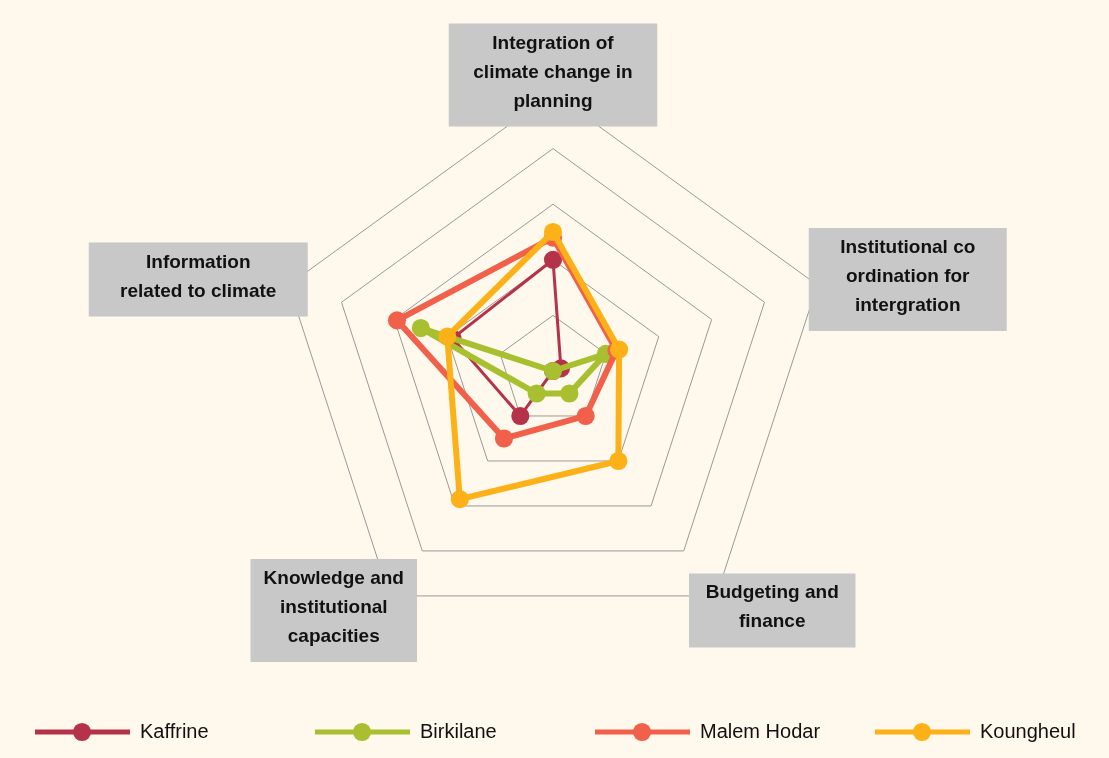 The width and height of the screenshot is (1109, 758). Describe the element at coordinates (1028, 731) in the screenshot. I see `legend-label: Koungheul` at that location.